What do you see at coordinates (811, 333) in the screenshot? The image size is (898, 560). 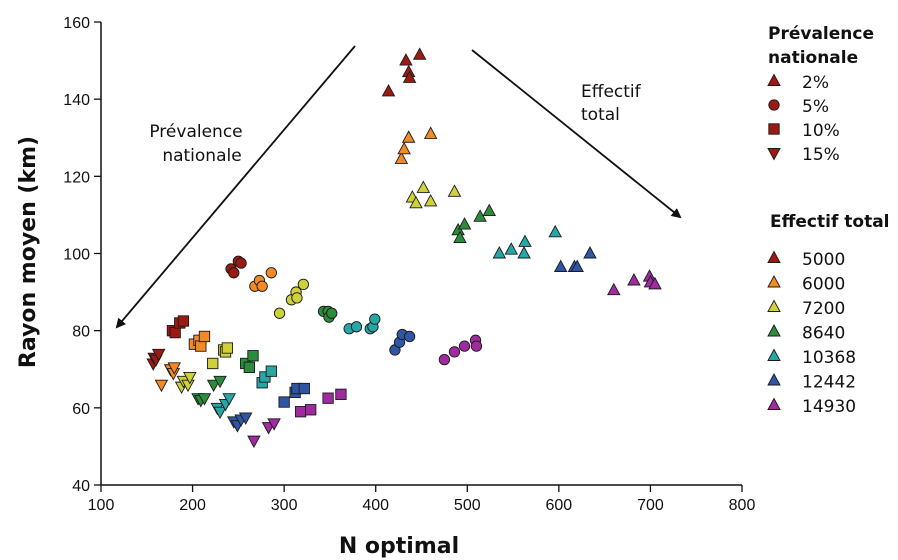 I see `legend-effectif-entries: 5000 6000 7200 8640 10368 12442 14930` at bounding box center [811, 333].